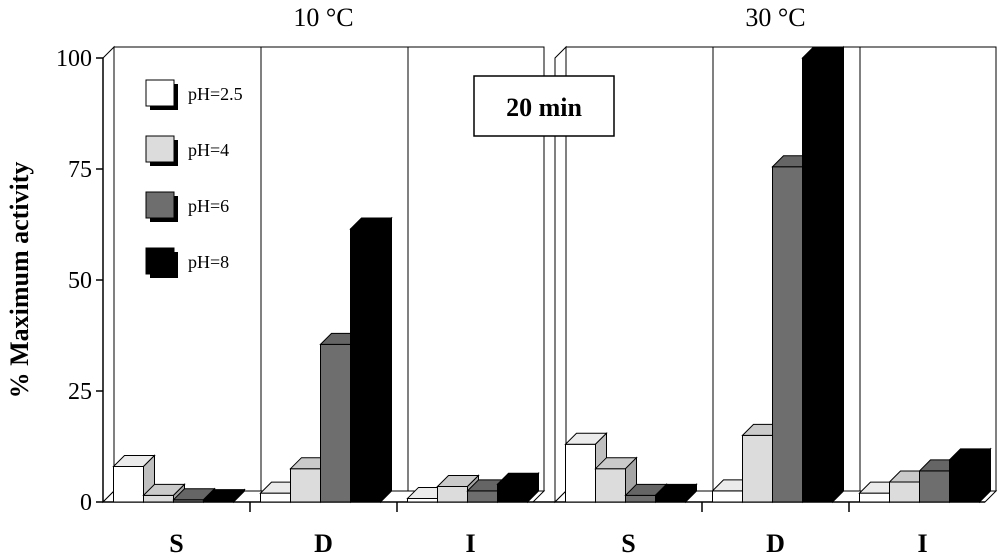 This screenshot has width=1000, height=559. What do you see at coordinates (208, 150) in the screenshot?
I see `legend-label: pH=4` at bounding box center [208, 150].